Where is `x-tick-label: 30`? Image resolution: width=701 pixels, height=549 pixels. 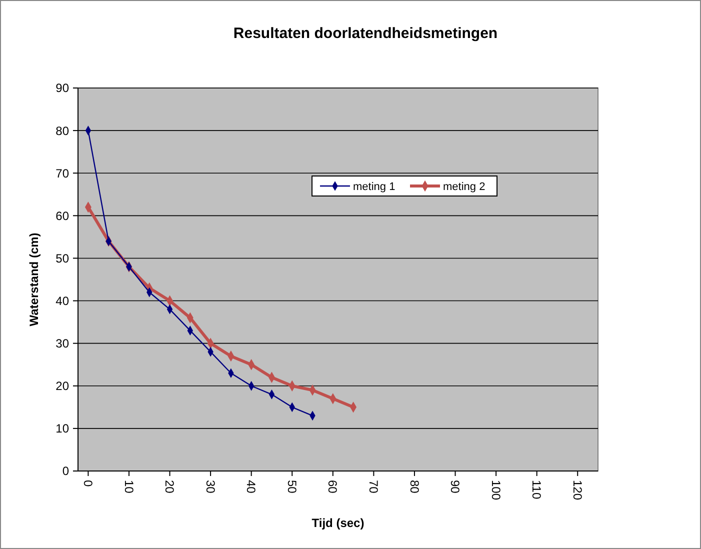
x-tick-label: 30 is located at coordinates (210, 487).